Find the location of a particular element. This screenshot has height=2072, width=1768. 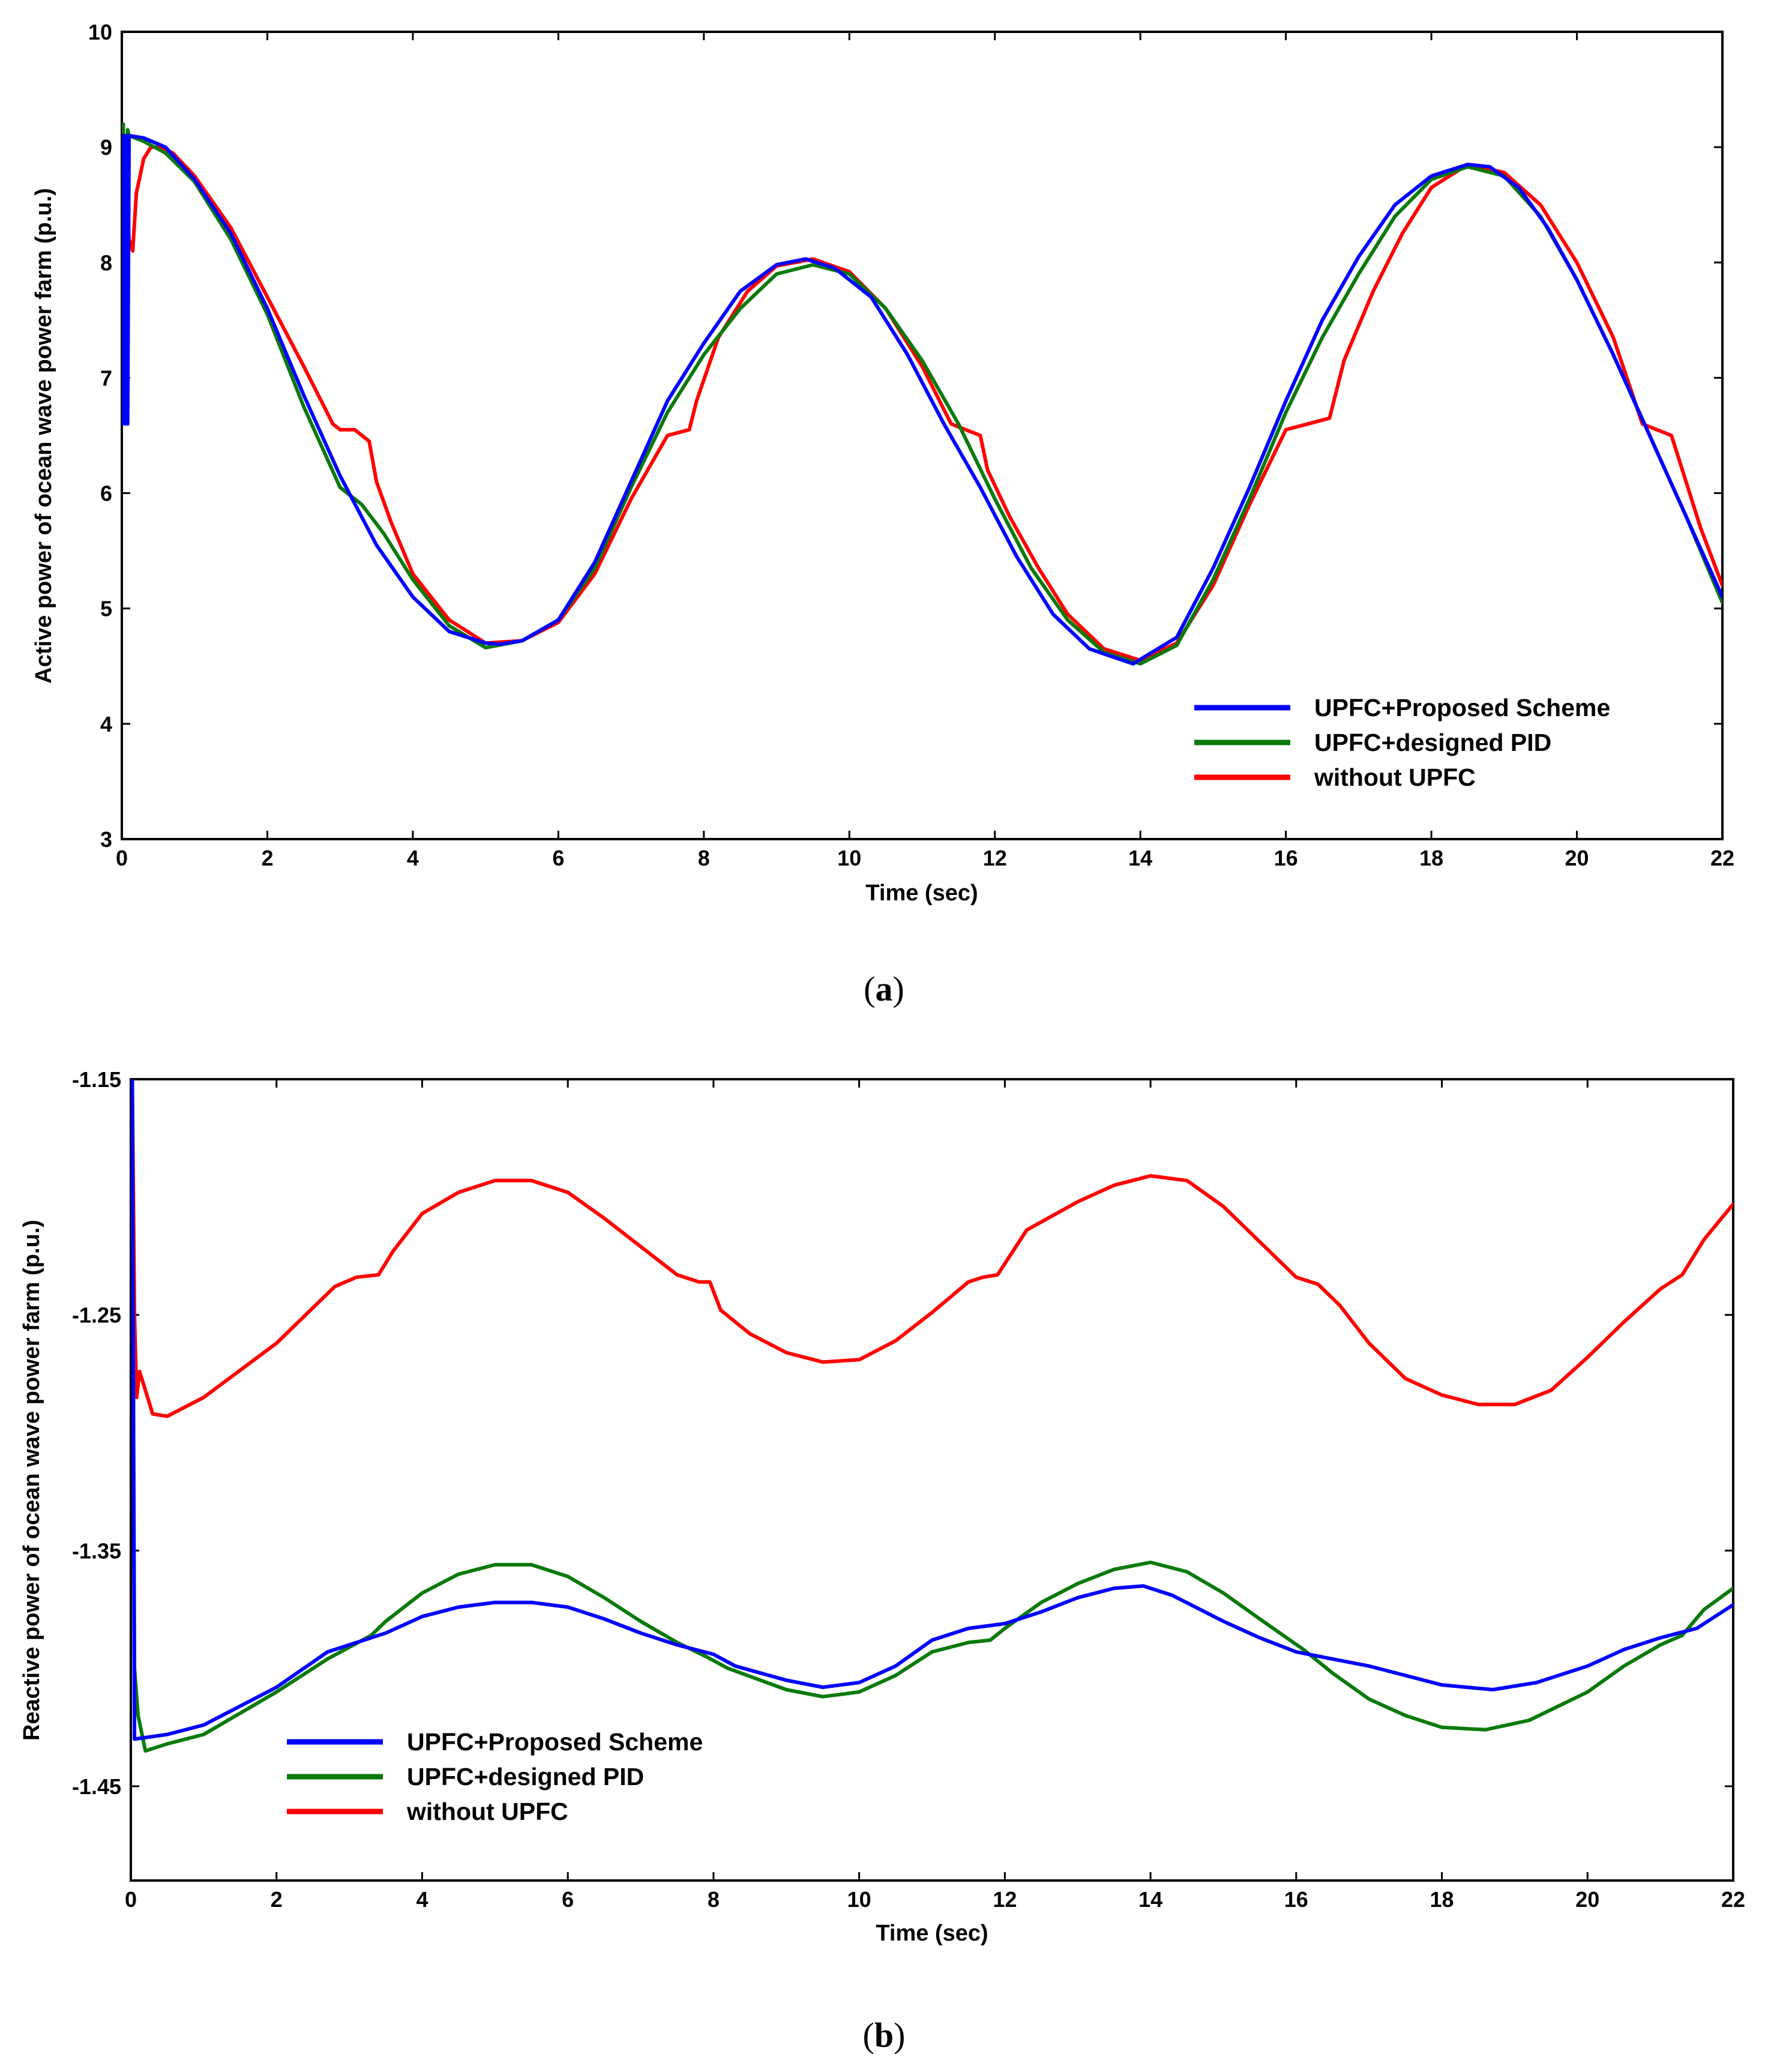

x-tick-label-b: 10 is located at coordinates (859, 1899).